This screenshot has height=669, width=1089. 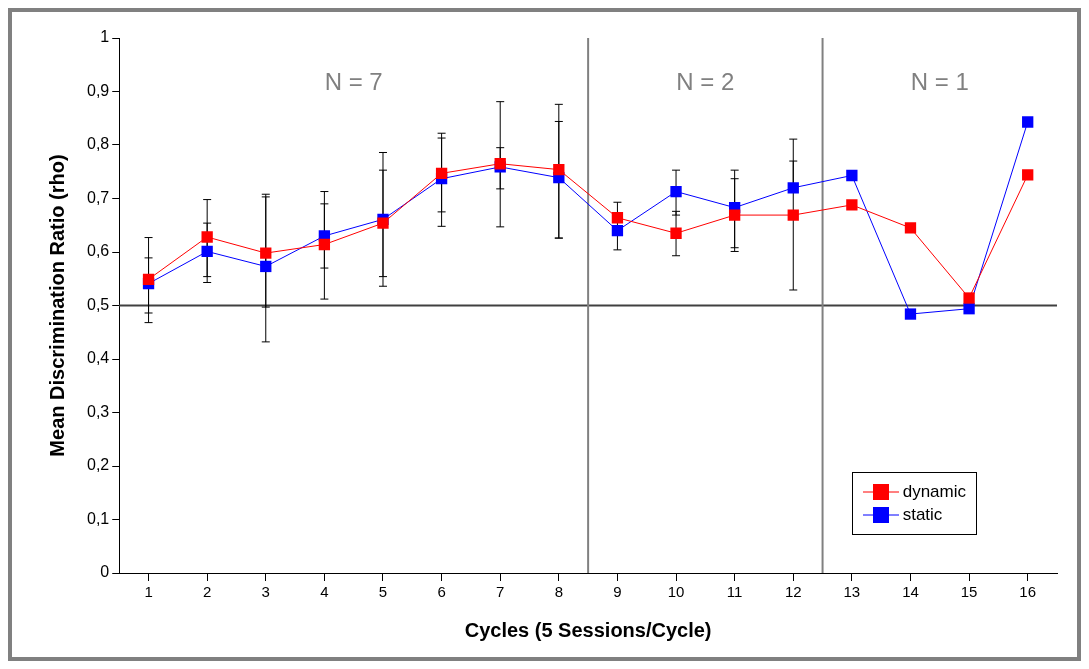 I want to click on x-tick-label: 7, so click(x=500, y=592).